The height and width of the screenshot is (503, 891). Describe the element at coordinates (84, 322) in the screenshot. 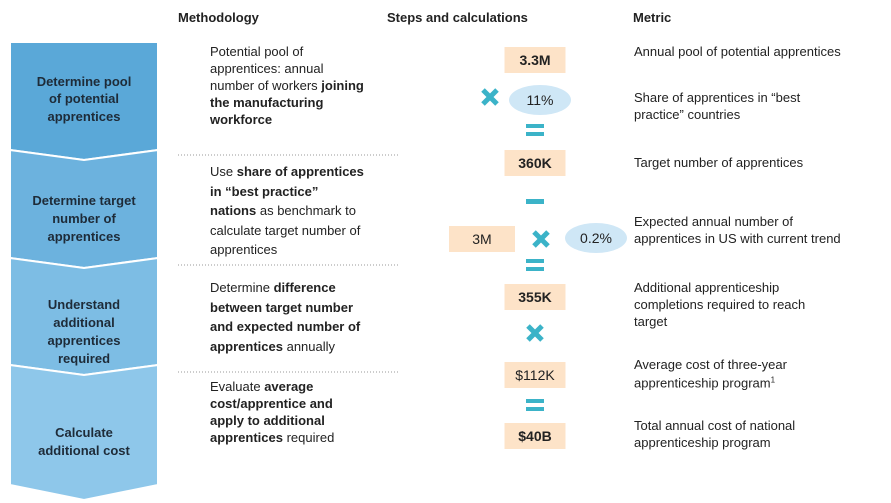

I see `step-label: additional` at that location.